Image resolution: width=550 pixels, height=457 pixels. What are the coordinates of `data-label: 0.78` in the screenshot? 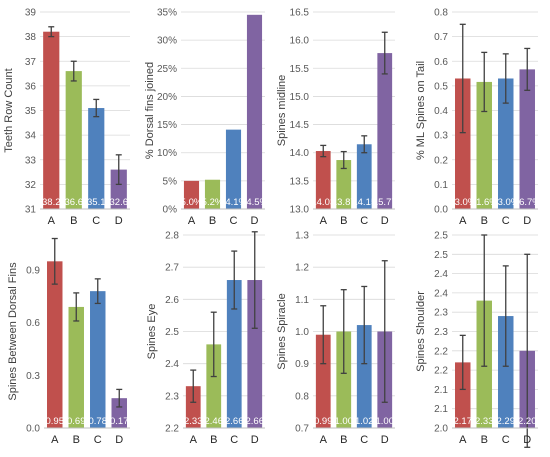 It's located at (98, 421).